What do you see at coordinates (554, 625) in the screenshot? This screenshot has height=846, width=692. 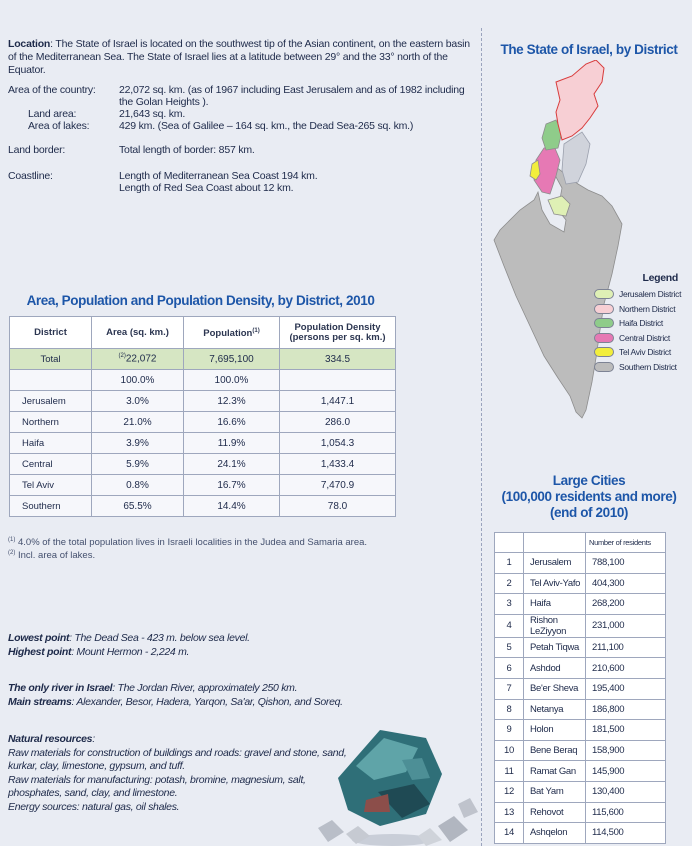 I see `city-name: Rishon LeZiyyon` at bounding box center [554, 625].